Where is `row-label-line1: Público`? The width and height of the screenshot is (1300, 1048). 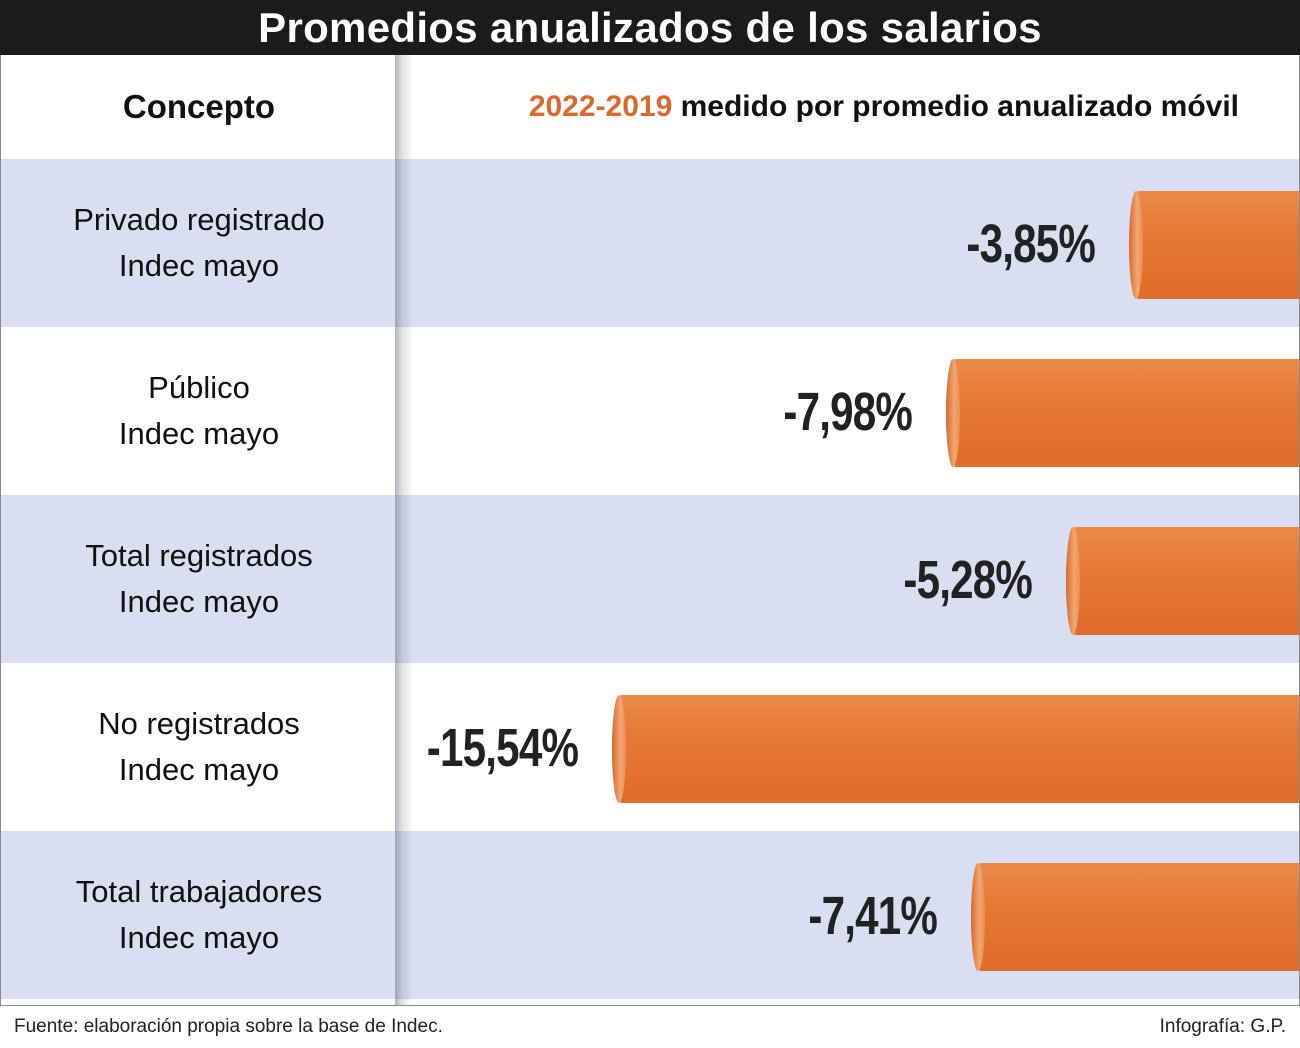
row-label-line1: Público is located at coordinates (199, 387).